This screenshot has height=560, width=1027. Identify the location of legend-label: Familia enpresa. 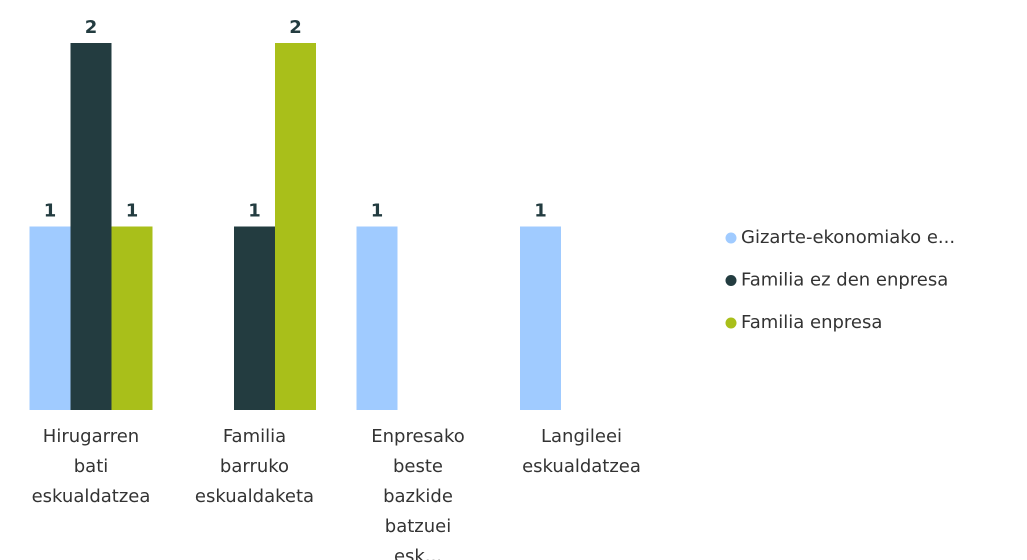
(811, 322).